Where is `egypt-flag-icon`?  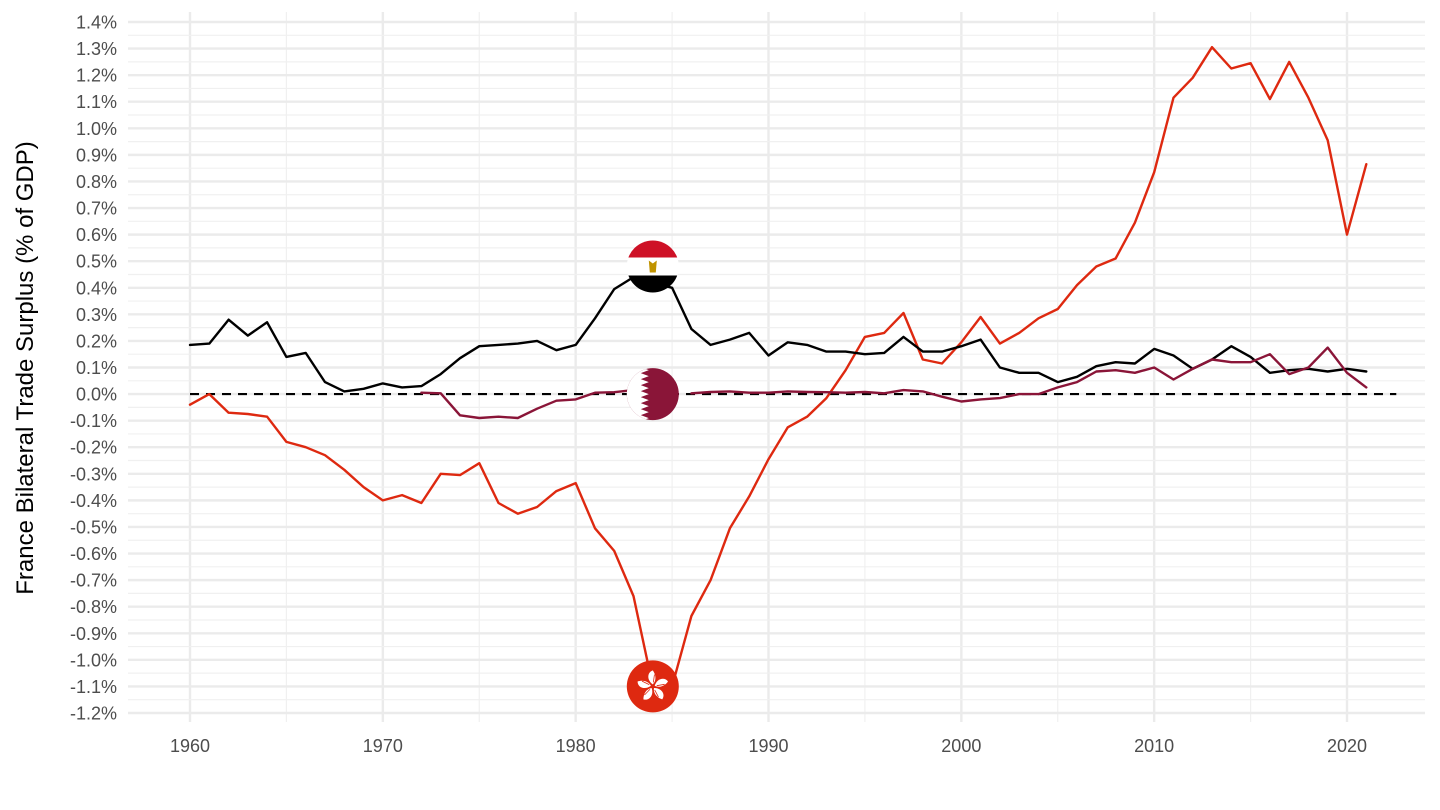 egypt-flag-icon is located at coordinates (652, 266).